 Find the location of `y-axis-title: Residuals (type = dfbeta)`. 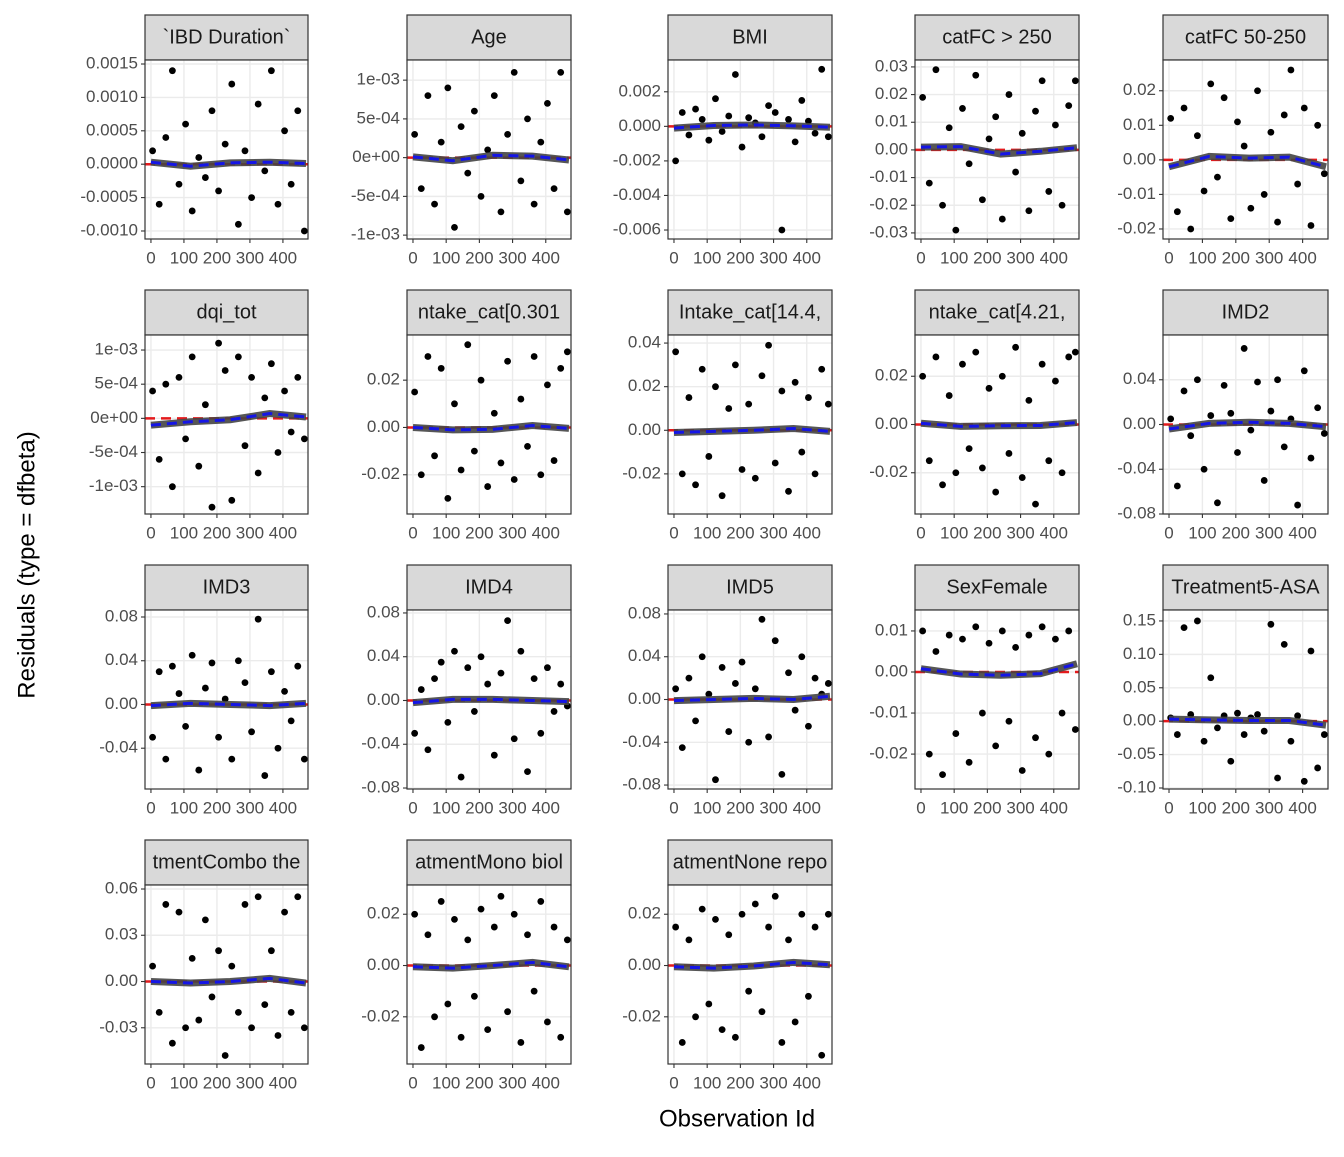

y-axis-title: Residuals (type = dfbeta) is located at coordinates (26, 564).